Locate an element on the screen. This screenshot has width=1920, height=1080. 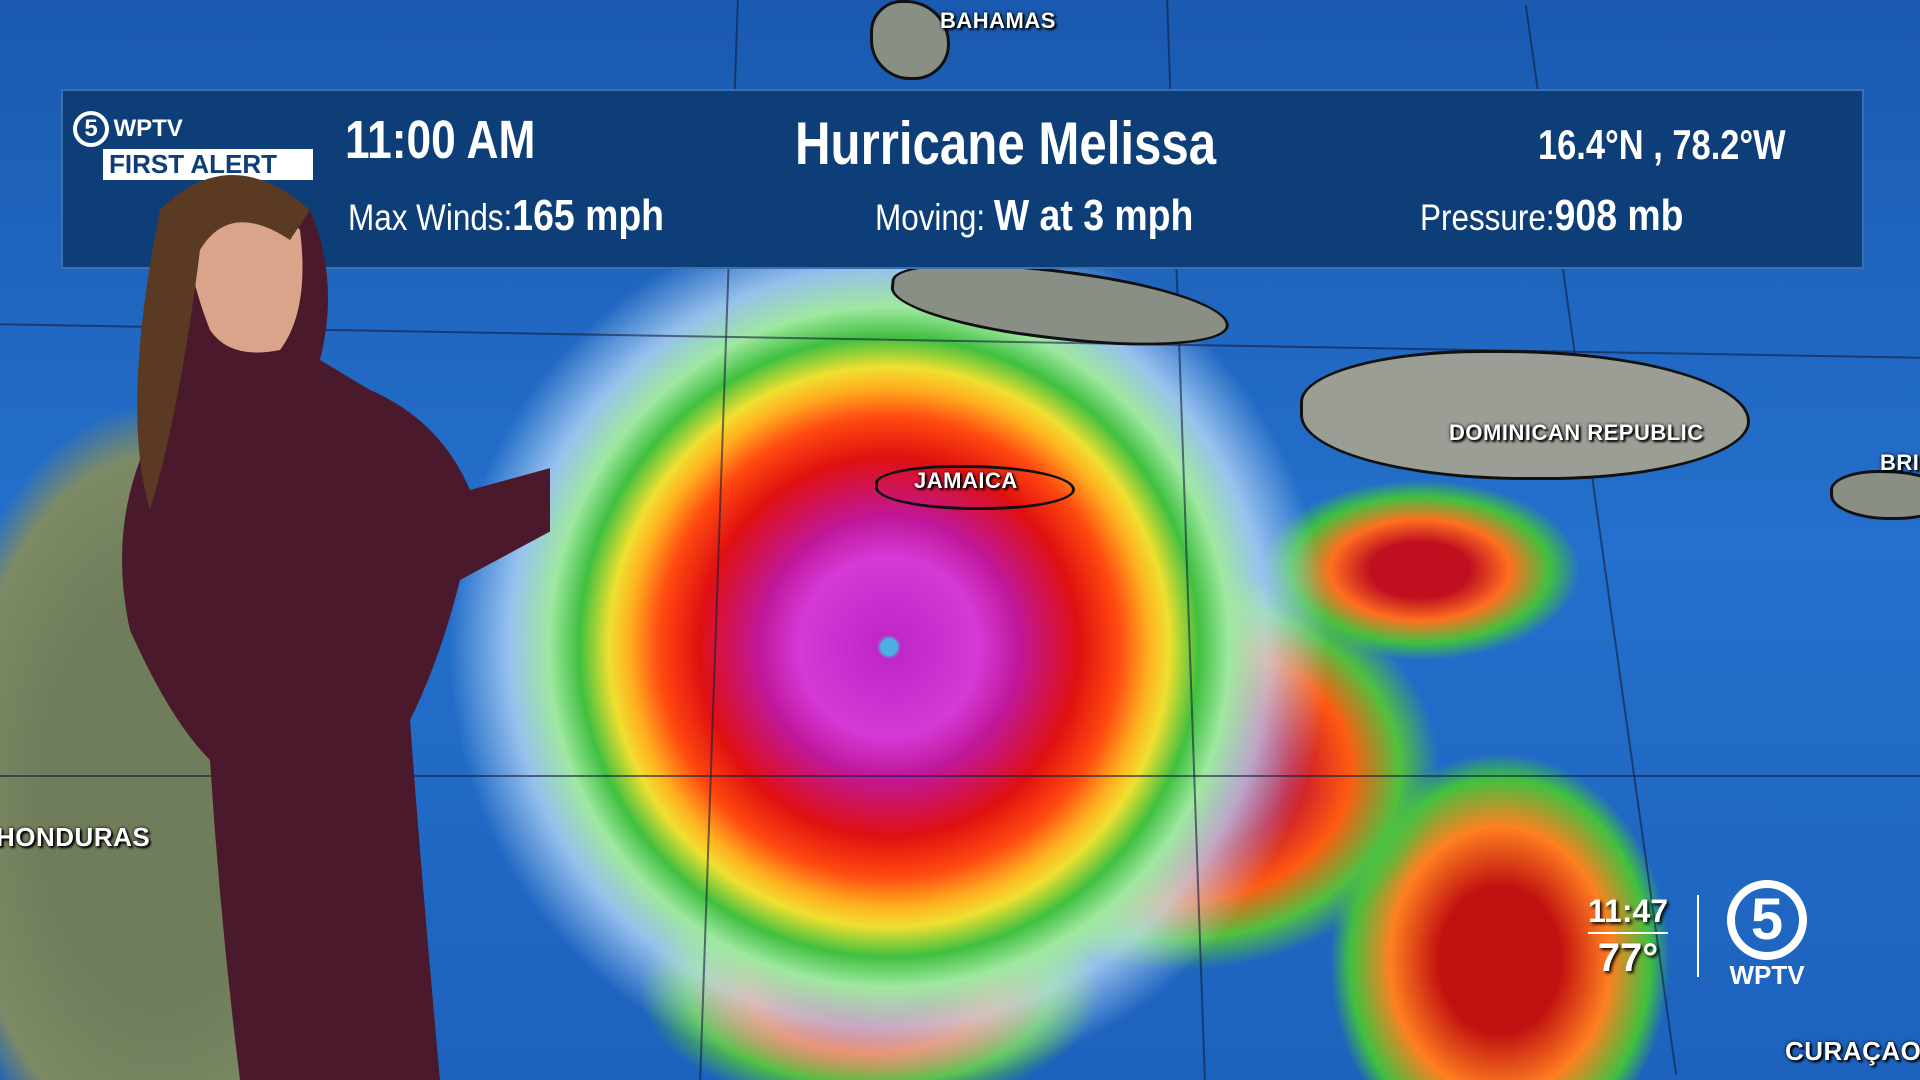
station-name: WPTV is located at coordinates (1767, 975).